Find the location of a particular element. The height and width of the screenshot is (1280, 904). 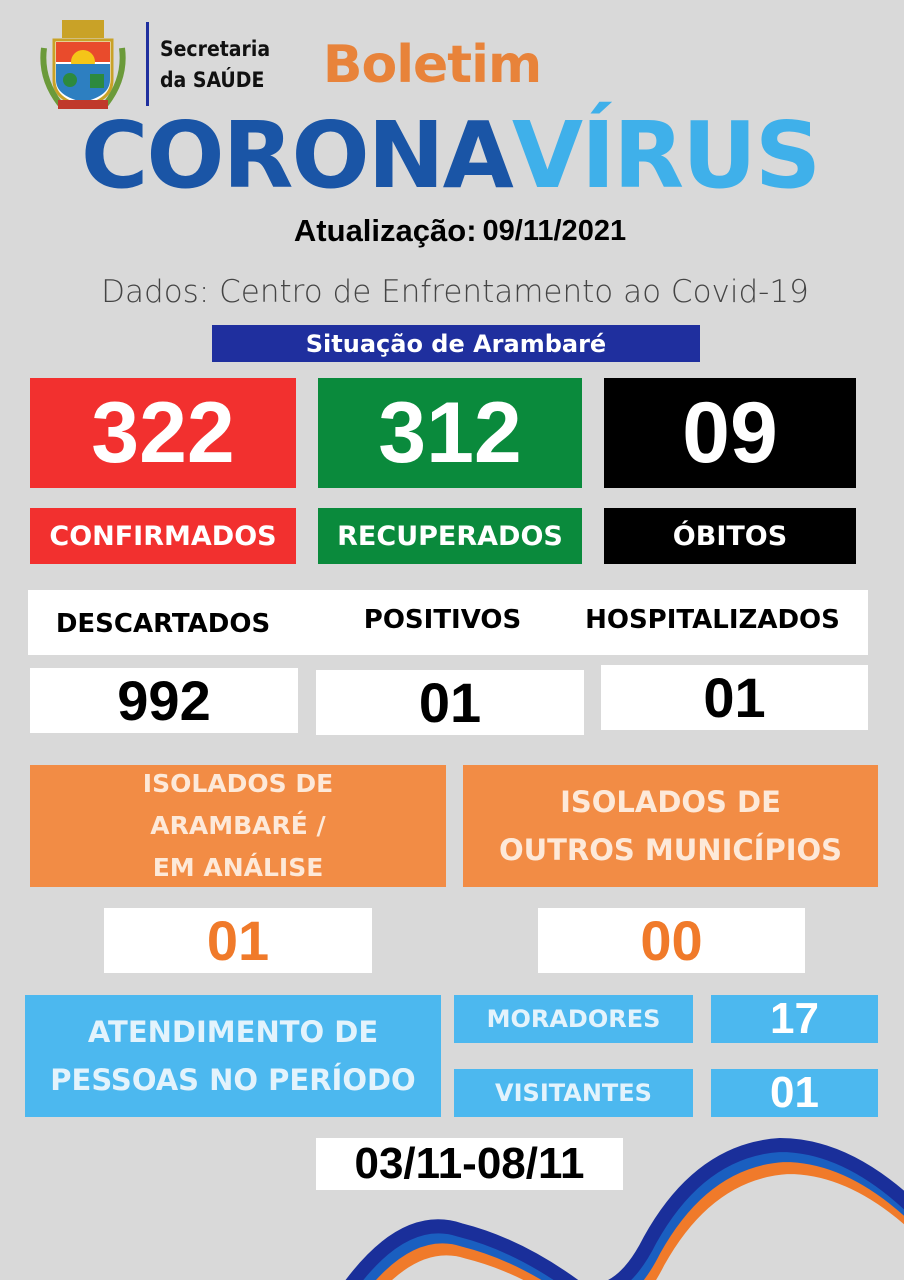

isolated-other-line2: OUTROS MUNICÍPIOS is located at coordinates (670, 850).